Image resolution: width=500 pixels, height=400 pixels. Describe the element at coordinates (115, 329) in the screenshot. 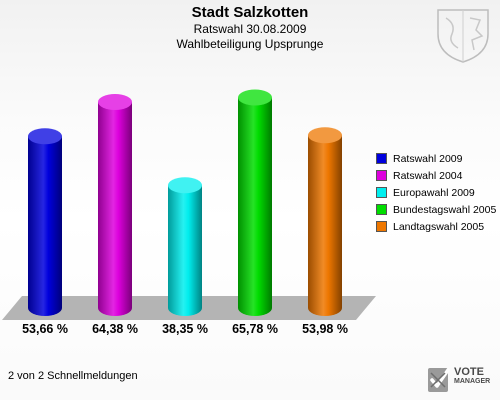

I see `value-label-1: 64,38 %` at that location.